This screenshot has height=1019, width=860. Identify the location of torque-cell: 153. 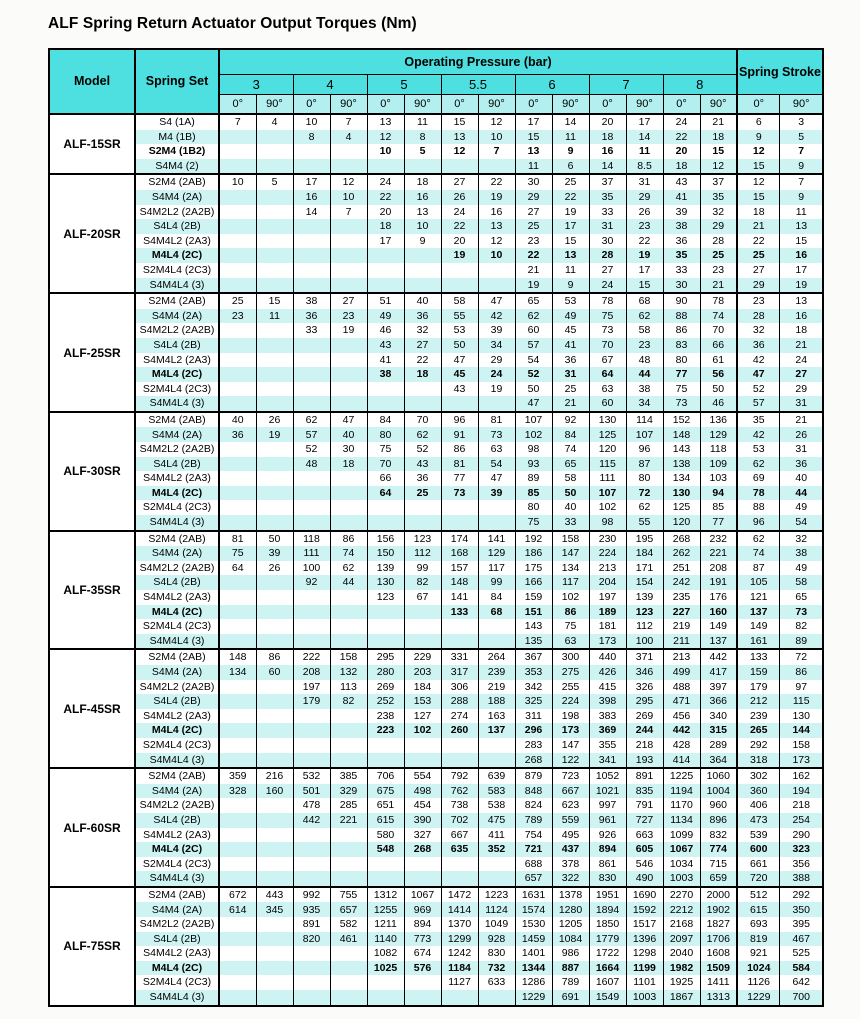
(422, 701).